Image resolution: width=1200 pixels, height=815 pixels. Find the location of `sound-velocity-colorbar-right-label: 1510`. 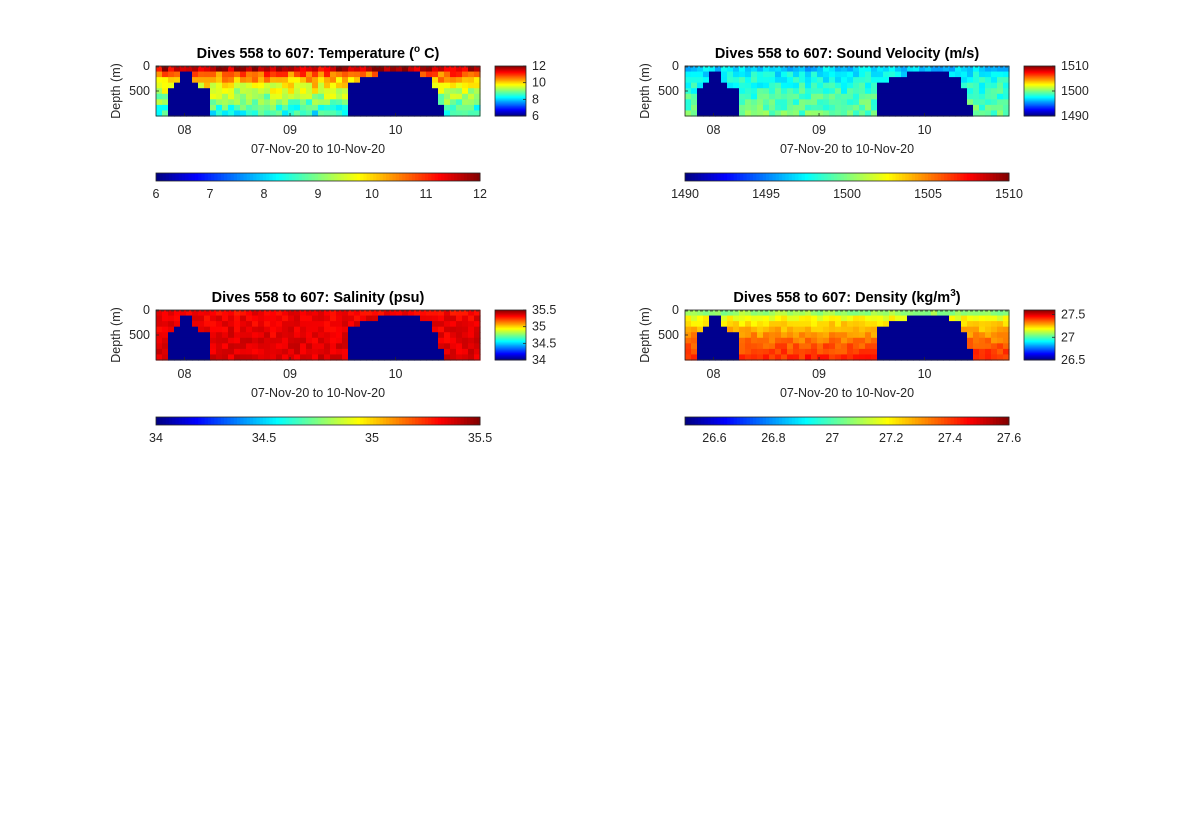

sound-velocity-colorbar-right-label: 1510 is located at coordinates (1075, 66).